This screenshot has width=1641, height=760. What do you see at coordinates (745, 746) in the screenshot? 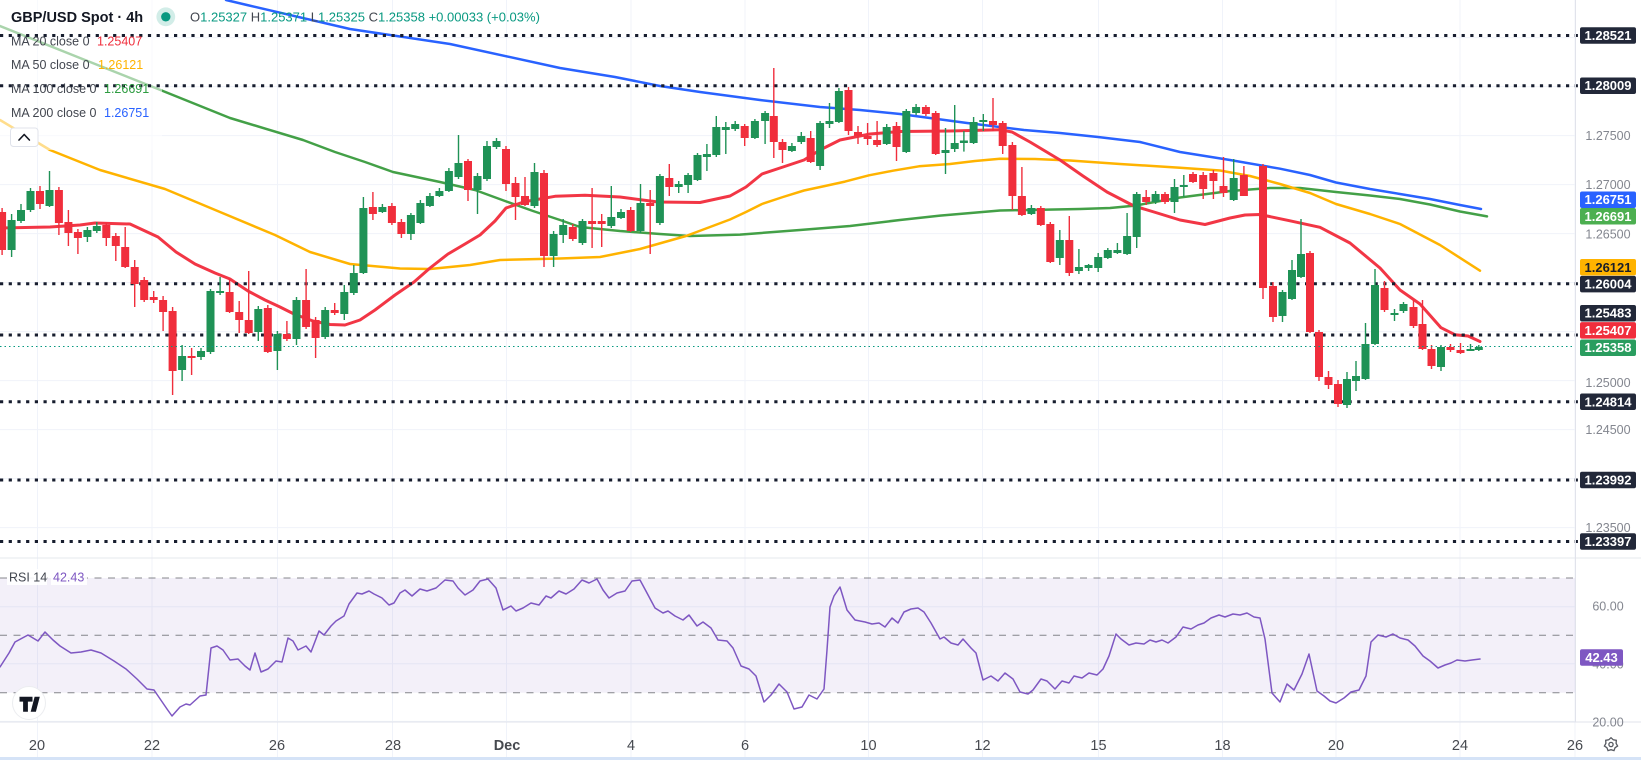
I see `svg-text: 6` at bounding box center [745, 746].